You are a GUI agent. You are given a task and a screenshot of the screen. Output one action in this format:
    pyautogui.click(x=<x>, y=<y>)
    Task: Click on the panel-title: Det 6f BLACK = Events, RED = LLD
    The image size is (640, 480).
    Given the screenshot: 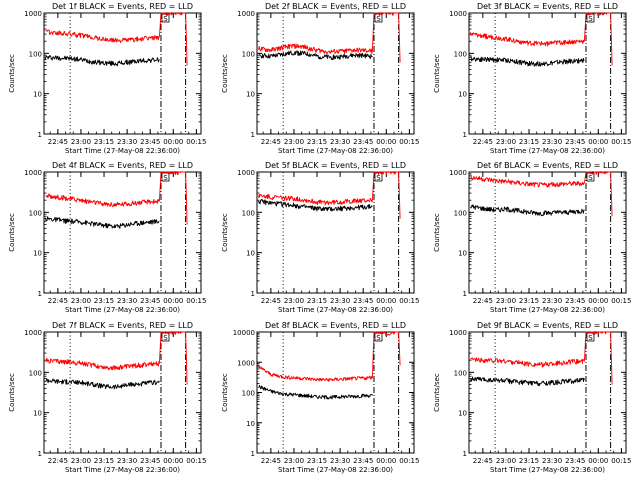 What is the action you would take?
    pyautogui.click(x=547, y=165)
    